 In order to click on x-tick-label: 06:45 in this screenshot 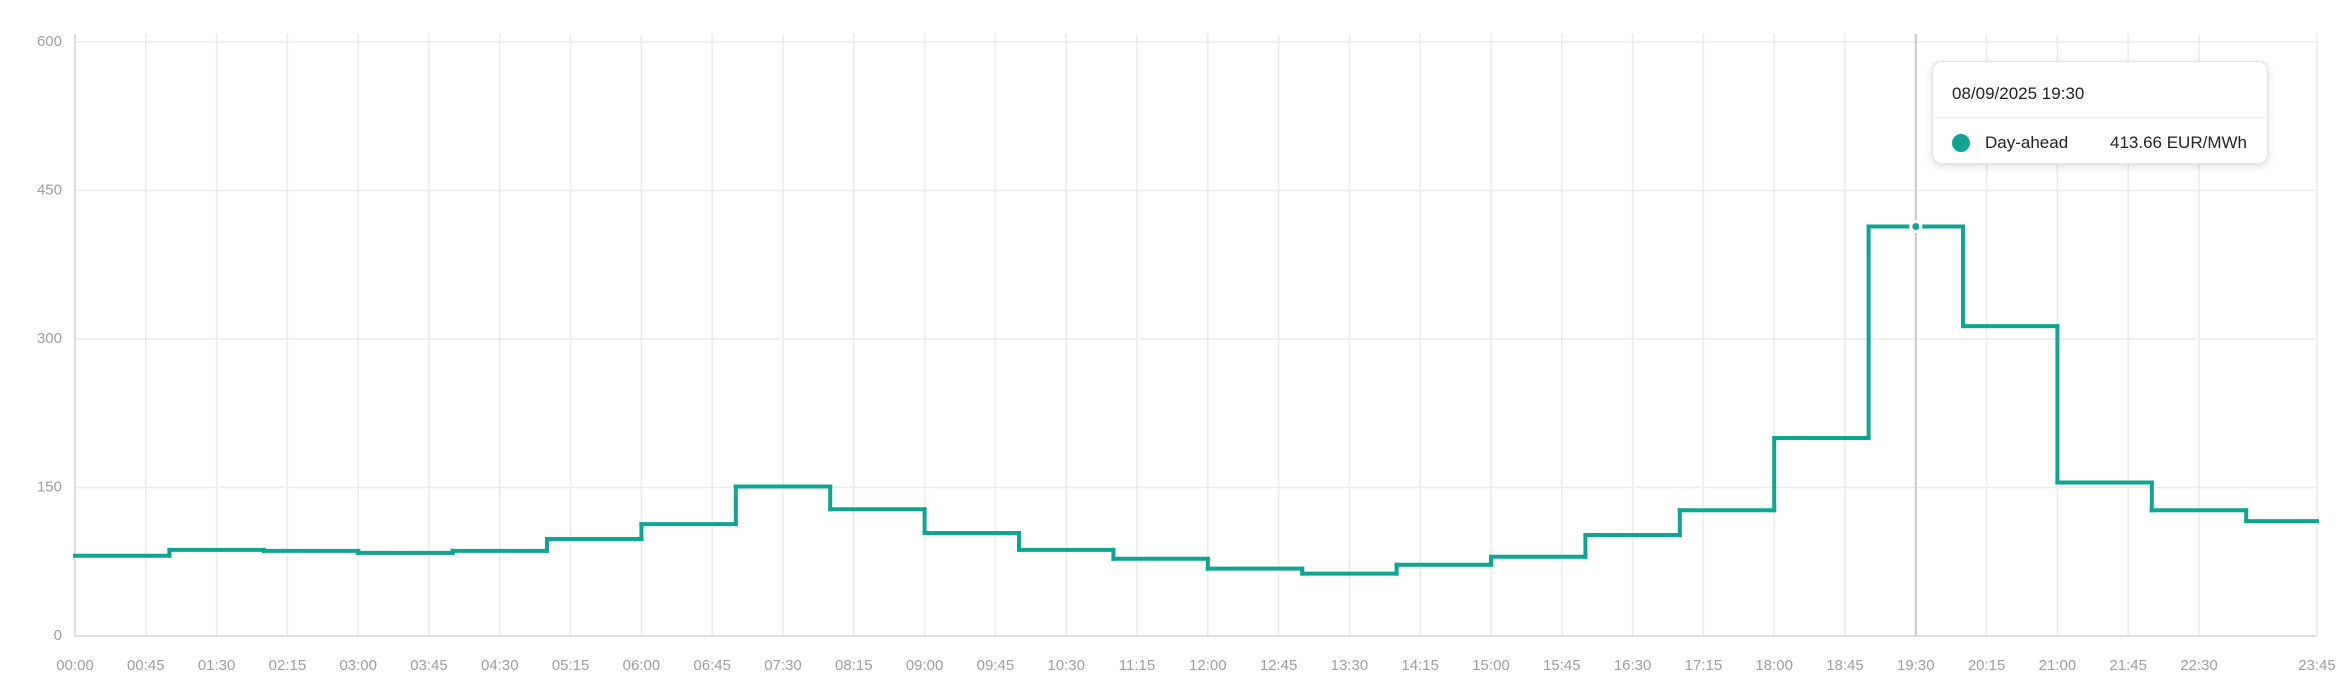, I will do `click(712, 665)`.